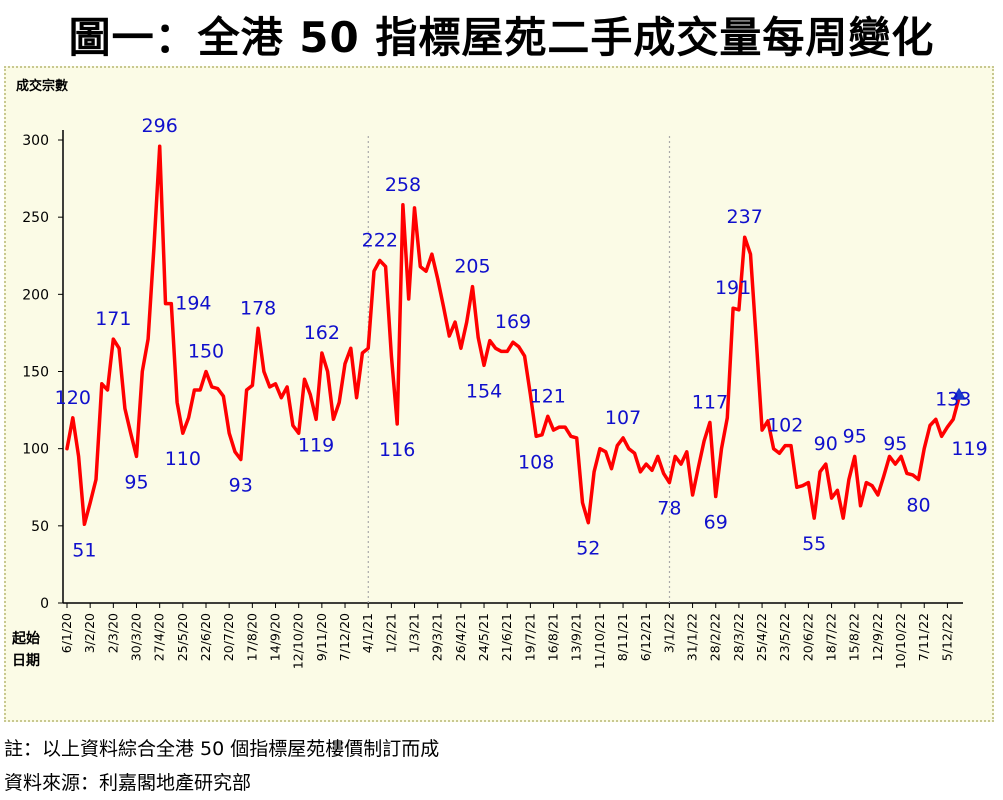 The image size is (1003, 800). I want to click on y-tick-label: 250, so click(35, 218).